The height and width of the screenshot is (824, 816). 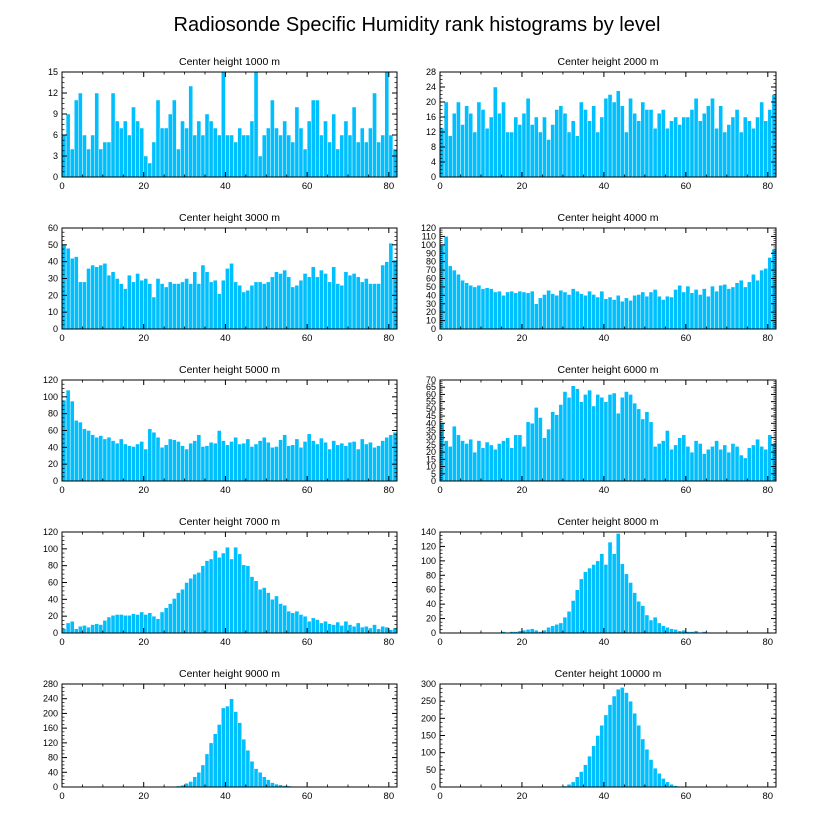 I want to click on x-tick-label: 0, so click(x=61, y=796).